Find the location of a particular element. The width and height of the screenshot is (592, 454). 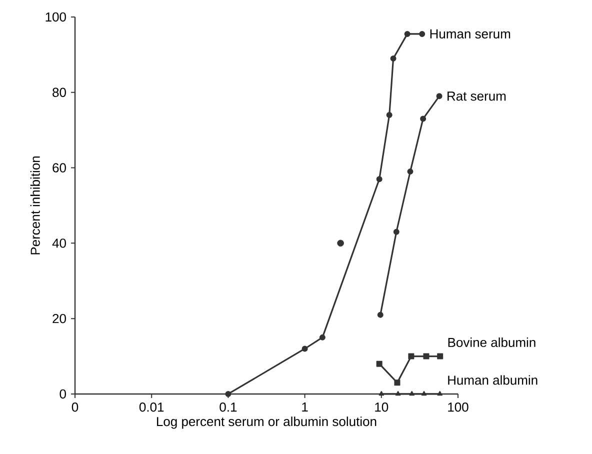

x-tick-label: 0 is located at coordinates (75, 407).